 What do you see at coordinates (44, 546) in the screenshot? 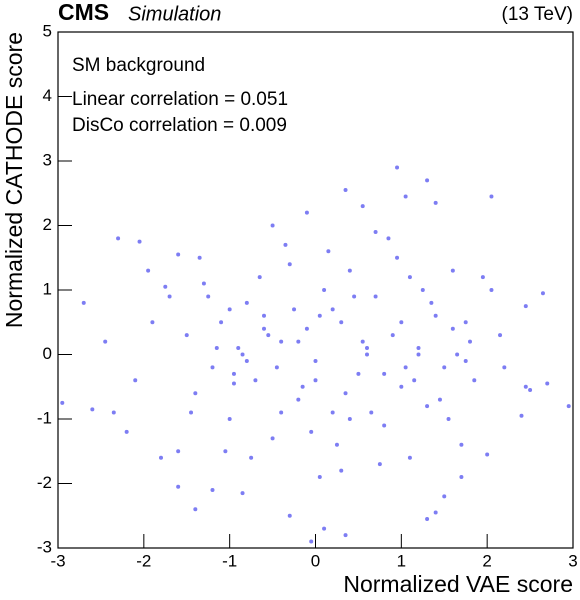
I see `y-tick-label: -3` at bounding box center [44, 546].